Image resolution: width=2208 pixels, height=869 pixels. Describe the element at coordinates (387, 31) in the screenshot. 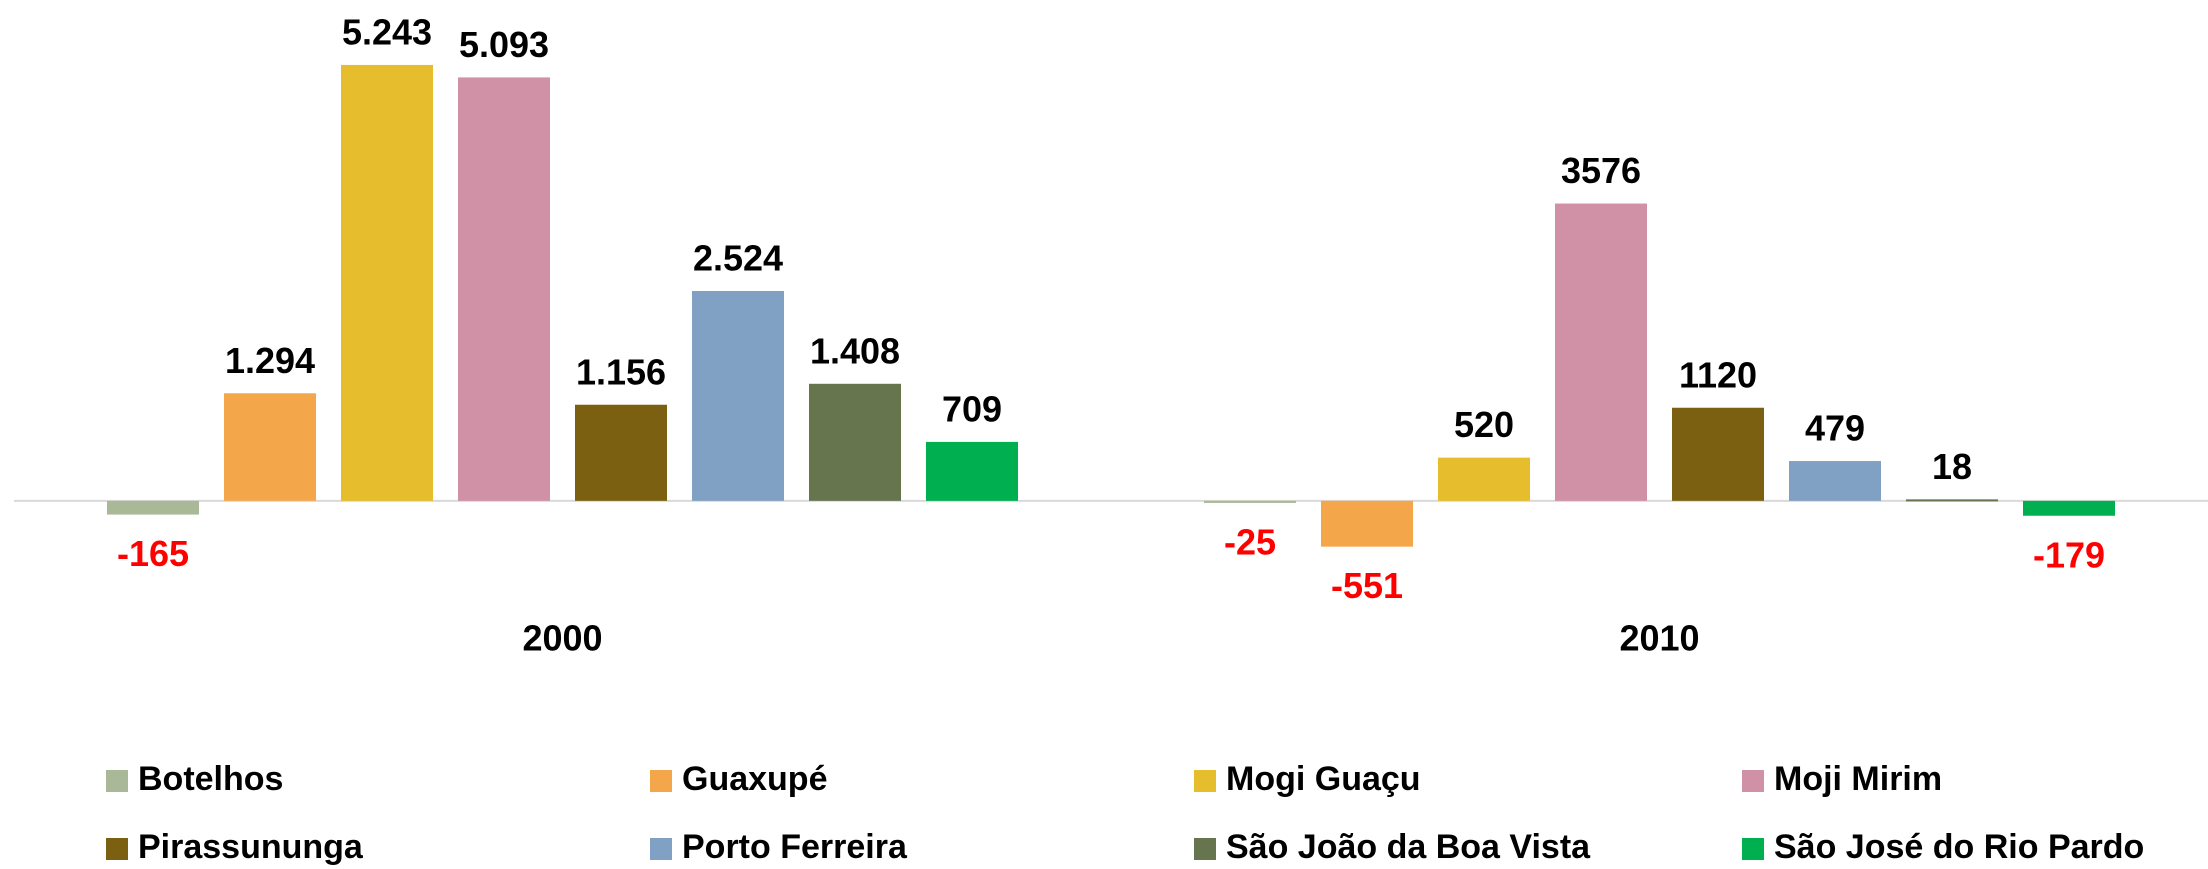

I see `value-label: 5.243` at that location.